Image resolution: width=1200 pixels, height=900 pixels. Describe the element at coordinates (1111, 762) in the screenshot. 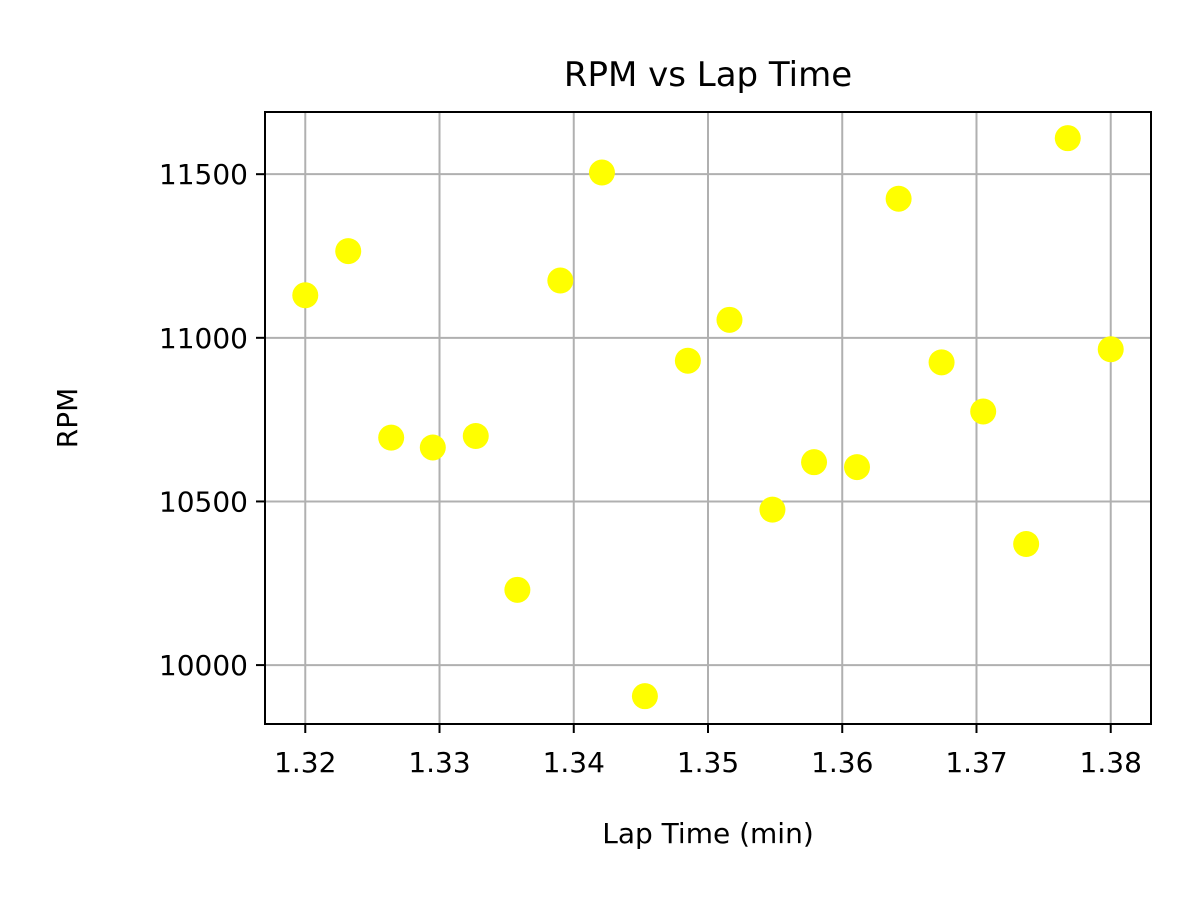

I see `x-tick-label: 1.38` at that location.